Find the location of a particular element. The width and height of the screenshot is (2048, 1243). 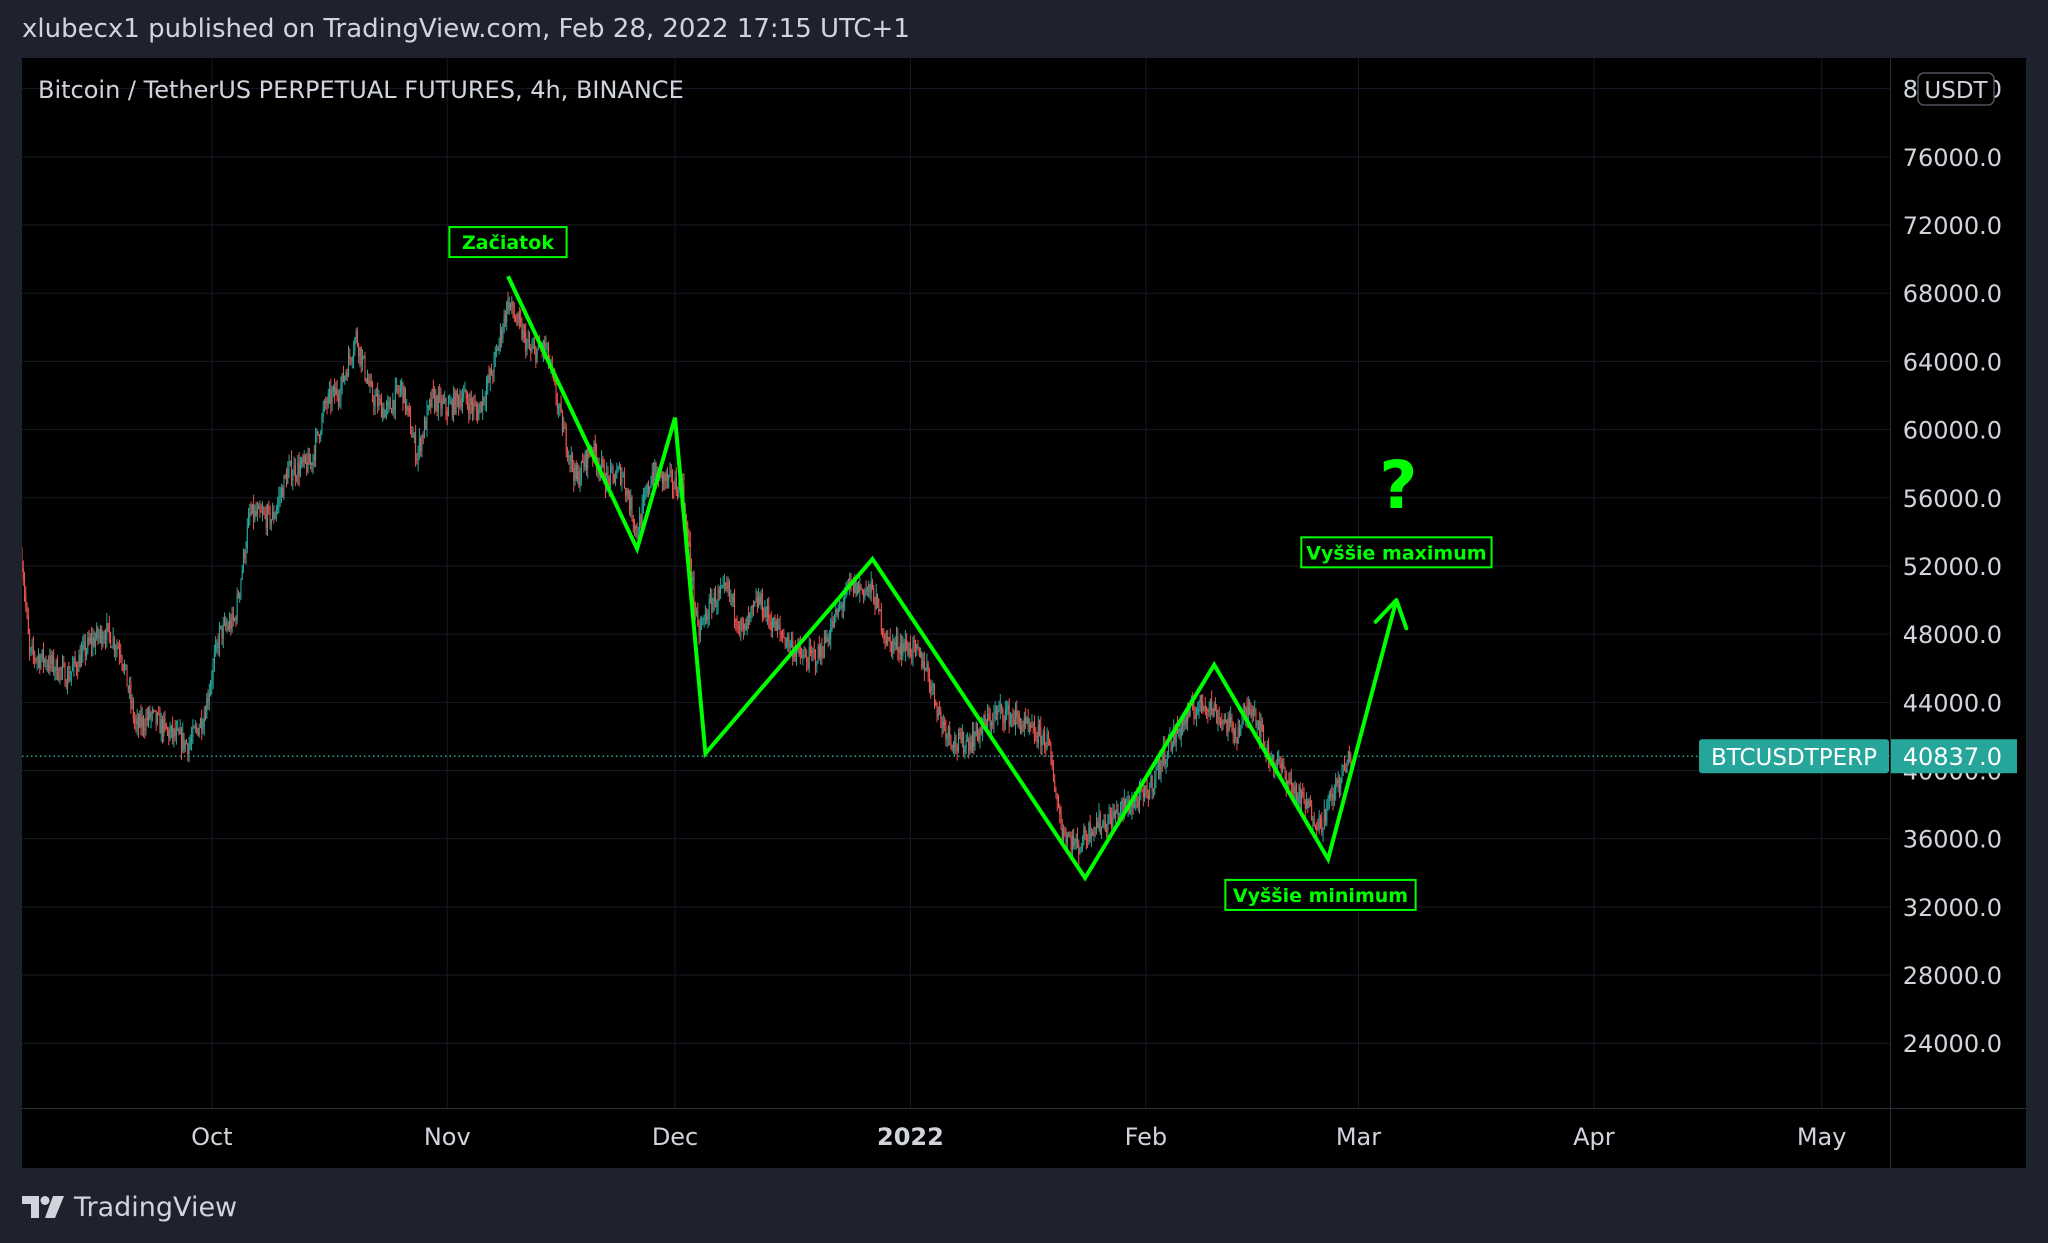

annotation-vyssie-minimum: Vyššie minimum is located at coordinates (1320, 896).